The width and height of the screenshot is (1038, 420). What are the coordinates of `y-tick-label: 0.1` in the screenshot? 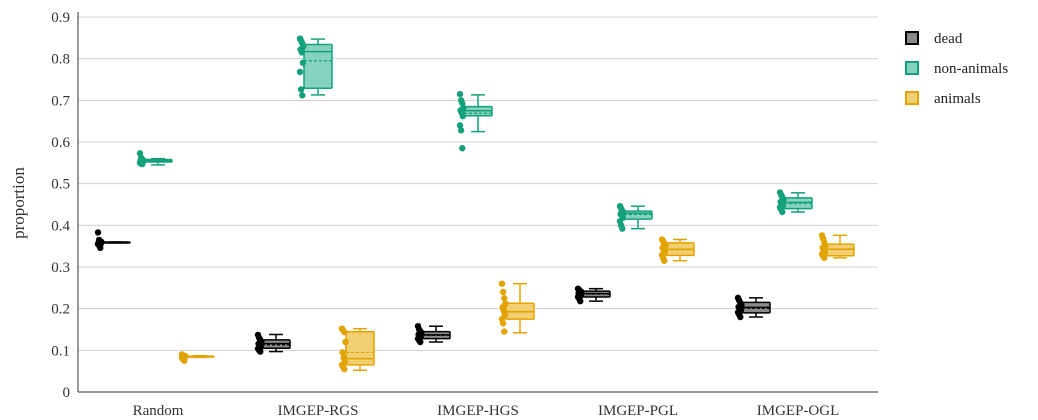 It's located at (60, 351).